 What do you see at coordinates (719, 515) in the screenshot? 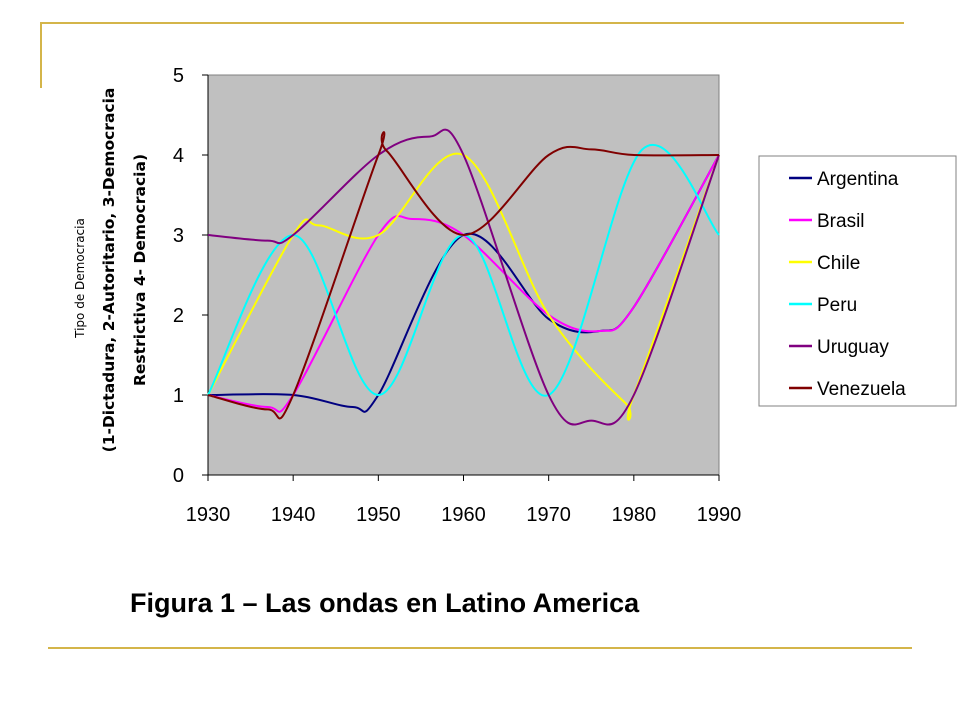
I see `x-tick-label: 1990` at bounding box center [719, 515].